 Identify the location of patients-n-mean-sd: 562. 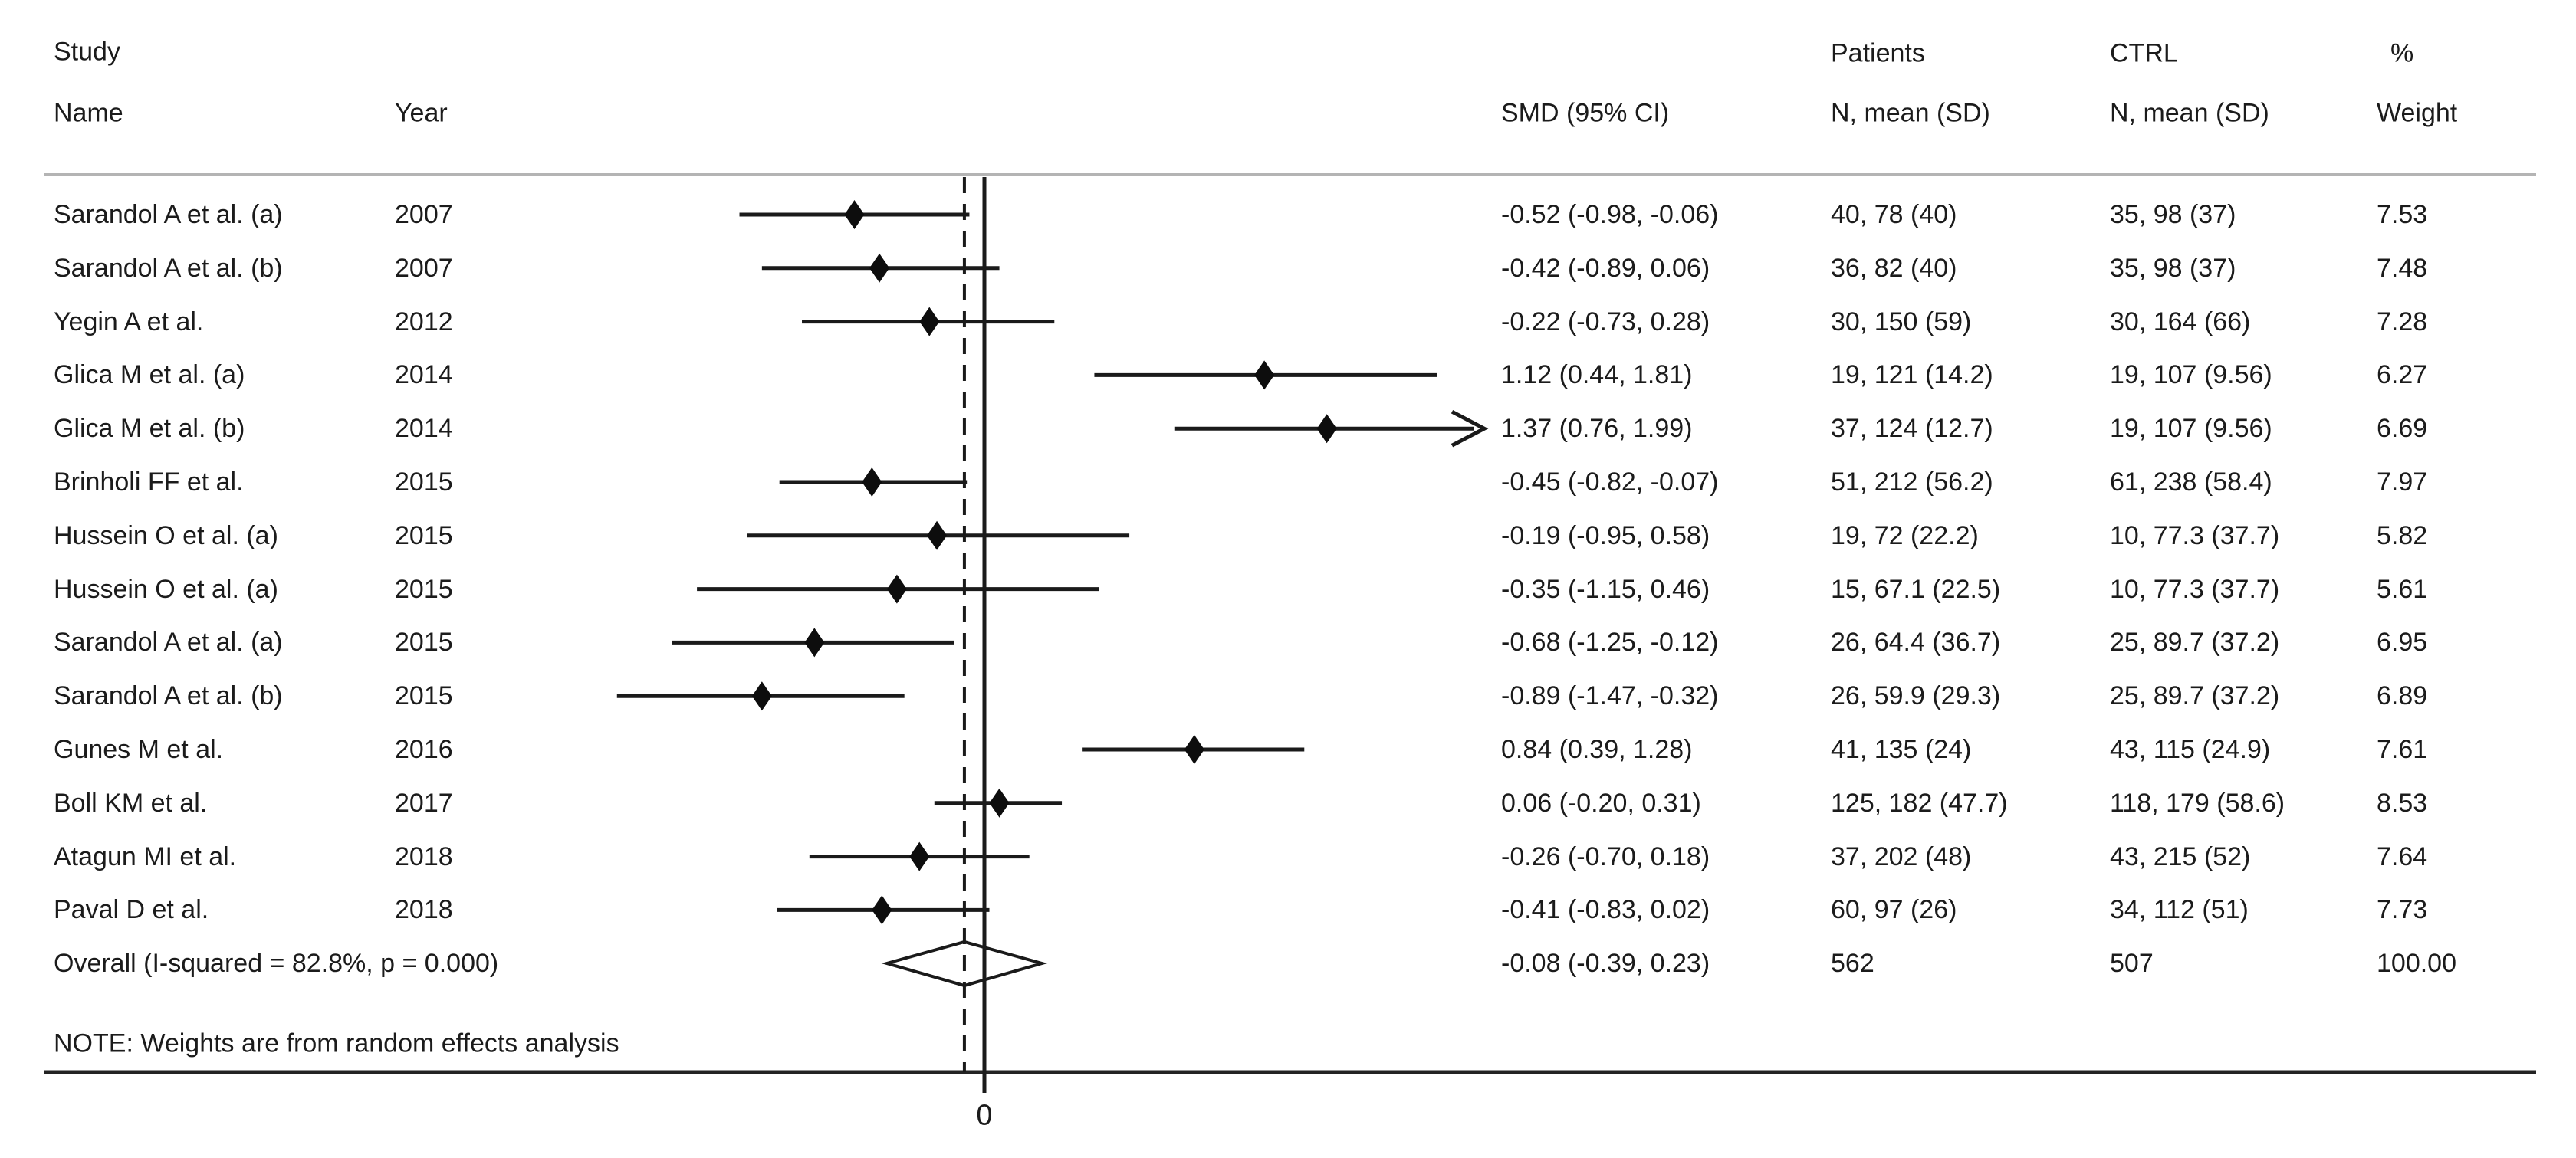
(1853, 963).